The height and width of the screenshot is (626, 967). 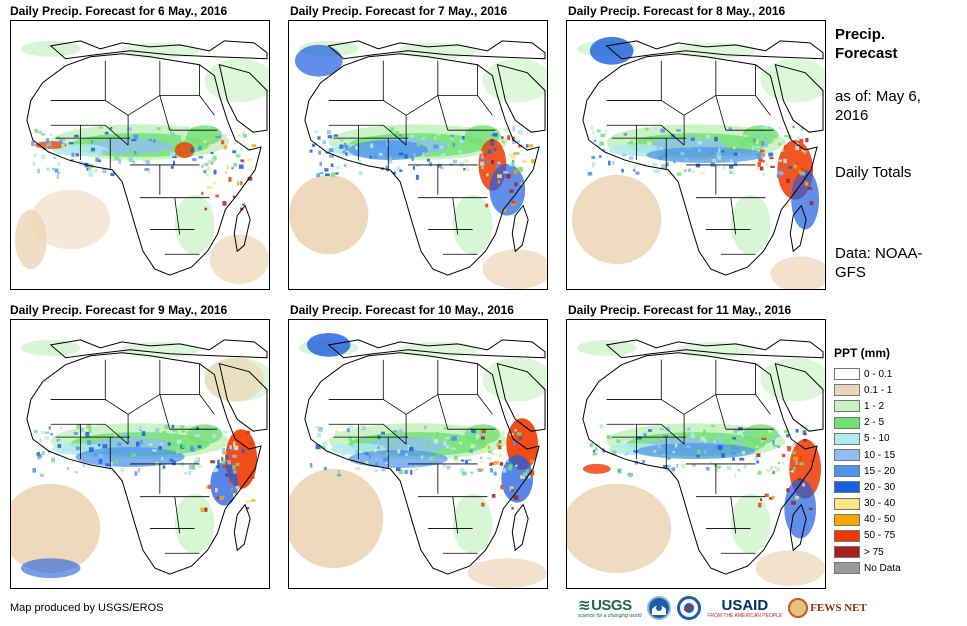 I want to click on panel-title-may-6: Daily Precip. Forecast for 6 May., 2016, so click(x=119, y=11).